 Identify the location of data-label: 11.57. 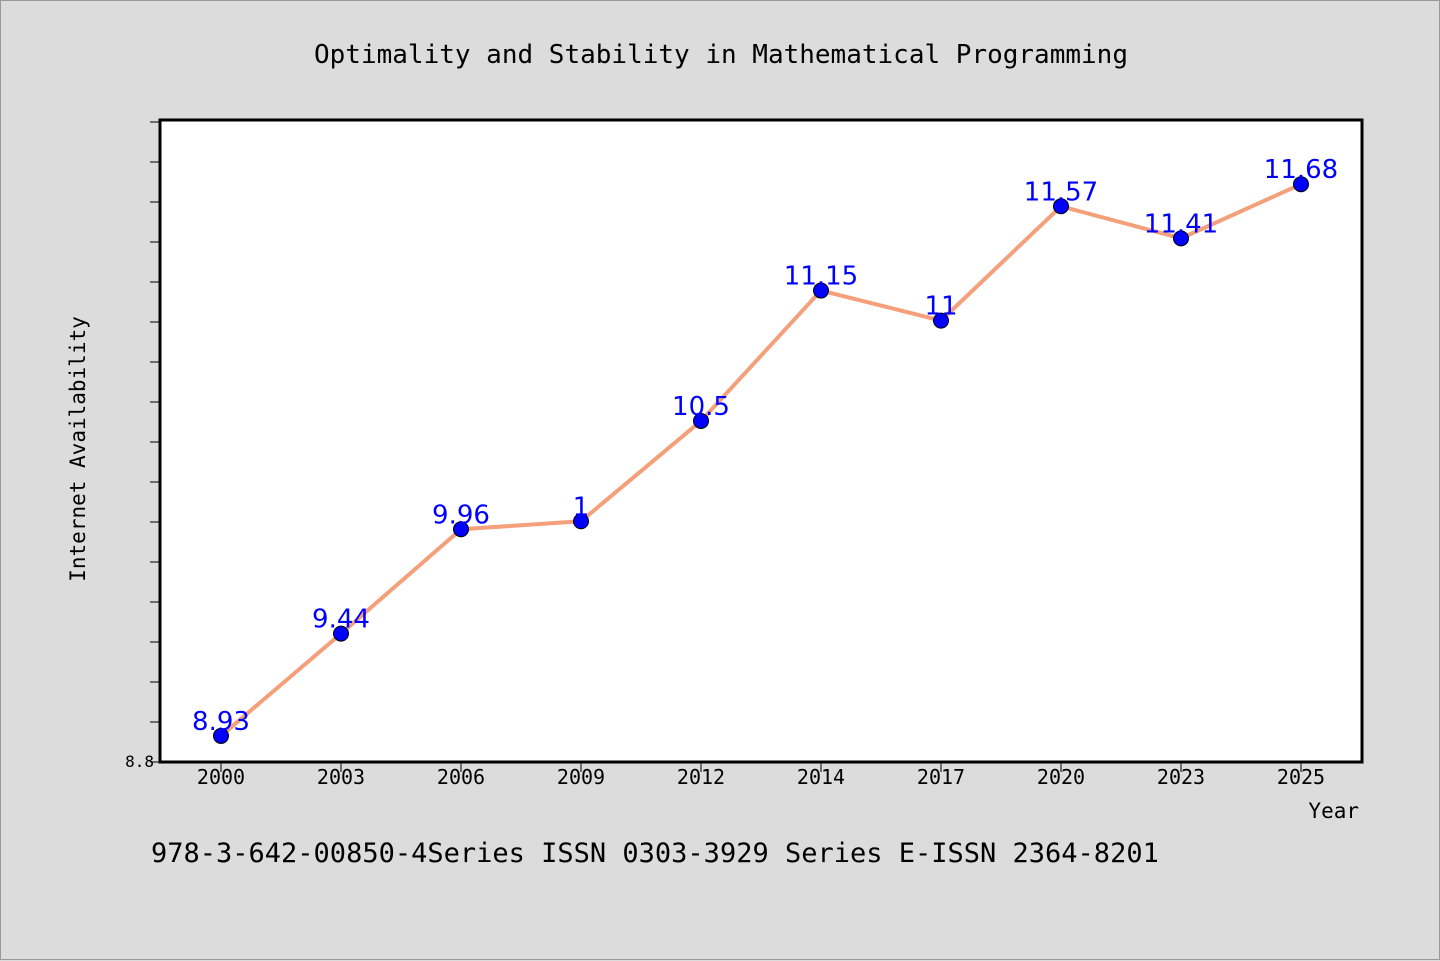
(1061, 192).